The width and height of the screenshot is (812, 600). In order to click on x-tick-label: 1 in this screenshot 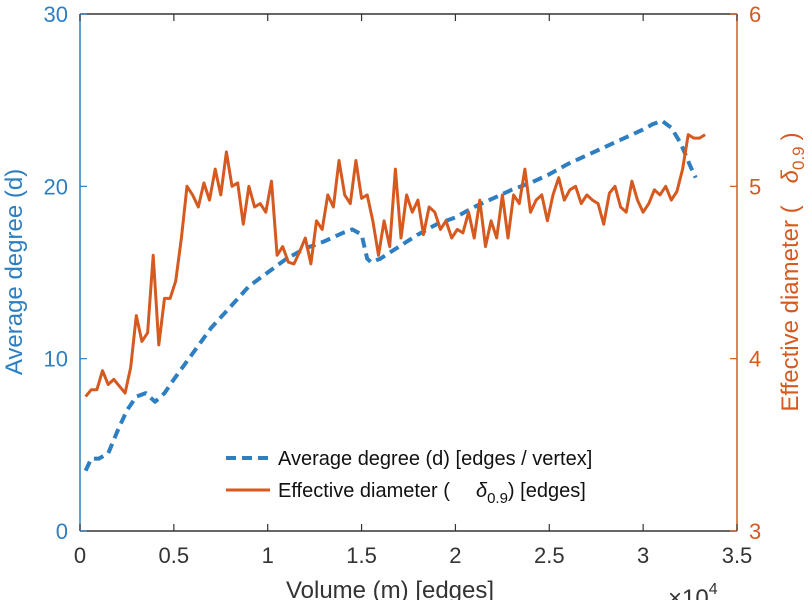, I will do `click(268, 555)`.